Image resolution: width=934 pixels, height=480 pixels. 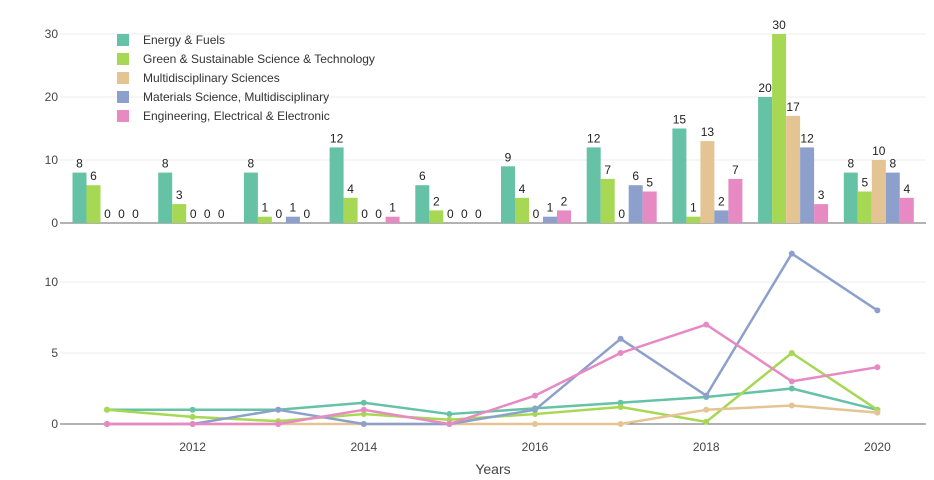 What do you see at coordinates (236, 97) in the screenshot?
I see `legend-label: Materials Science, Multidisciplinary` at bounding box center [236, 97].